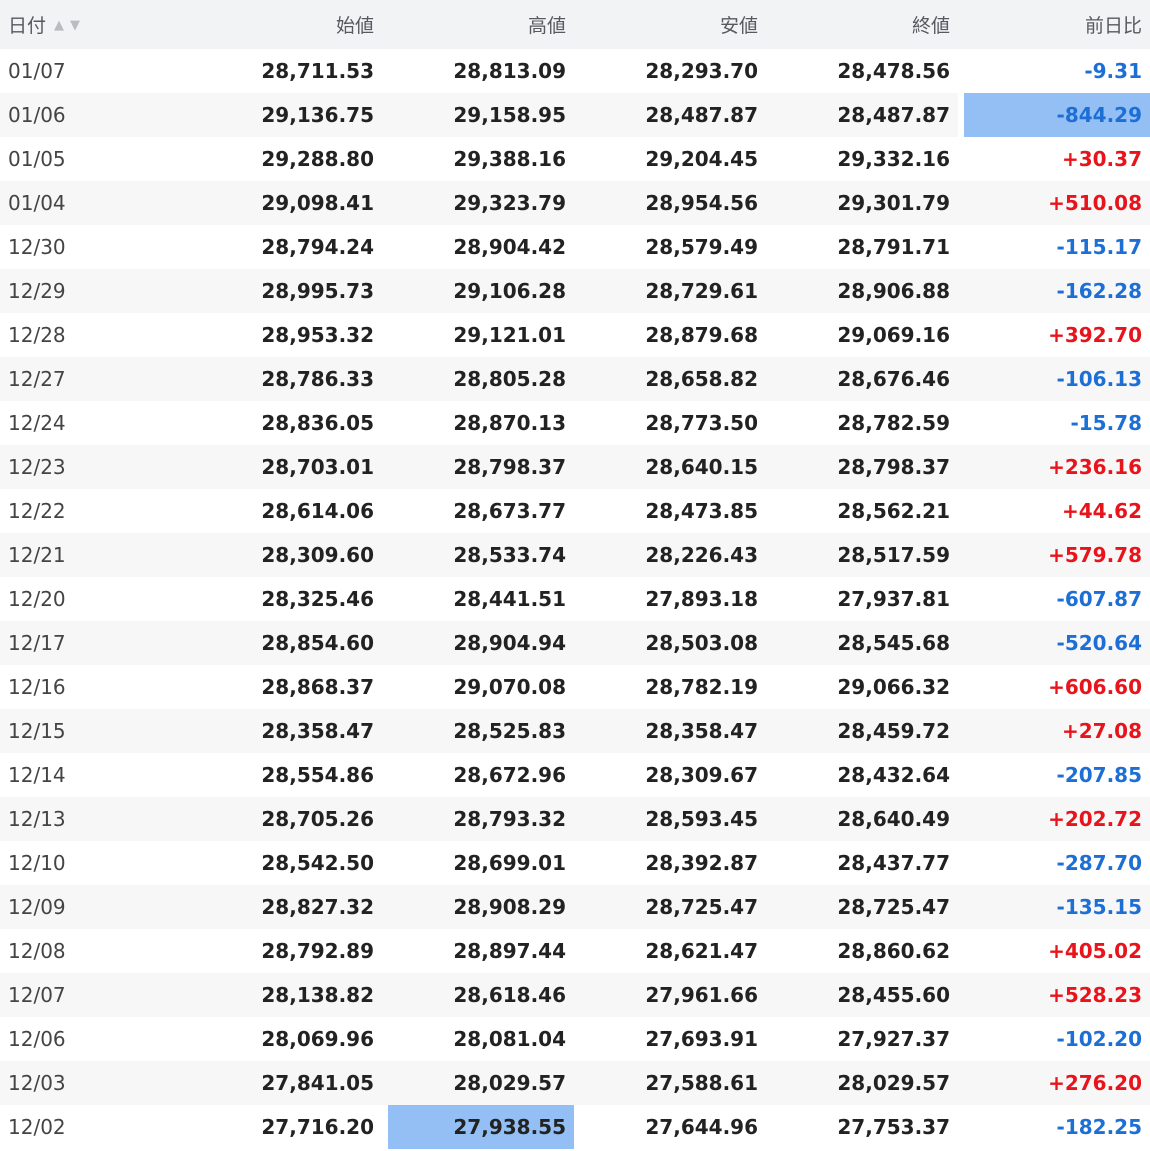 The width and height of the screenshot is (1150, 1151). Describe the element at coordinates (286, 115) in the screenshot. I see `cell-open: 29,136.75` at that location.